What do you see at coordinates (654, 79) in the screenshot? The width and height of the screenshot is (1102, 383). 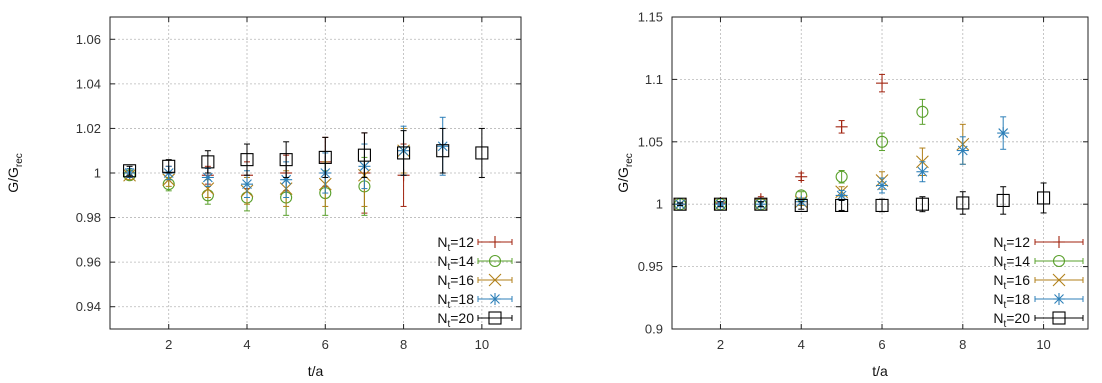 I see `y-tick-label: 1.1` at bounding box center [654, 79].